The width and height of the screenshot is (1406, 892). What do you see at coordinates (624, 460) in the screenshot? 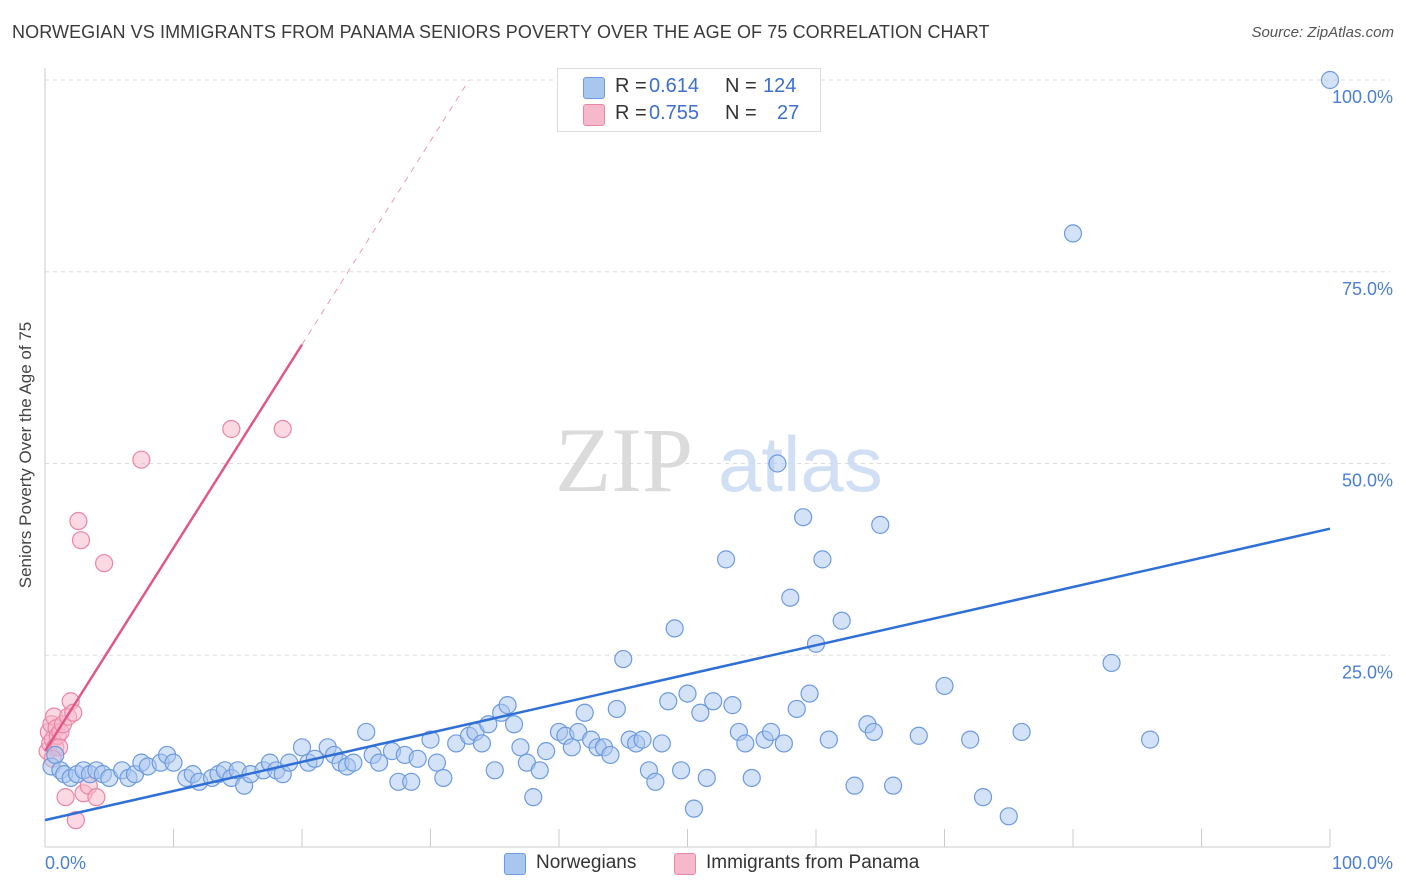
I see `watermark-zip: ZIP` at bounding box center [624, 460].